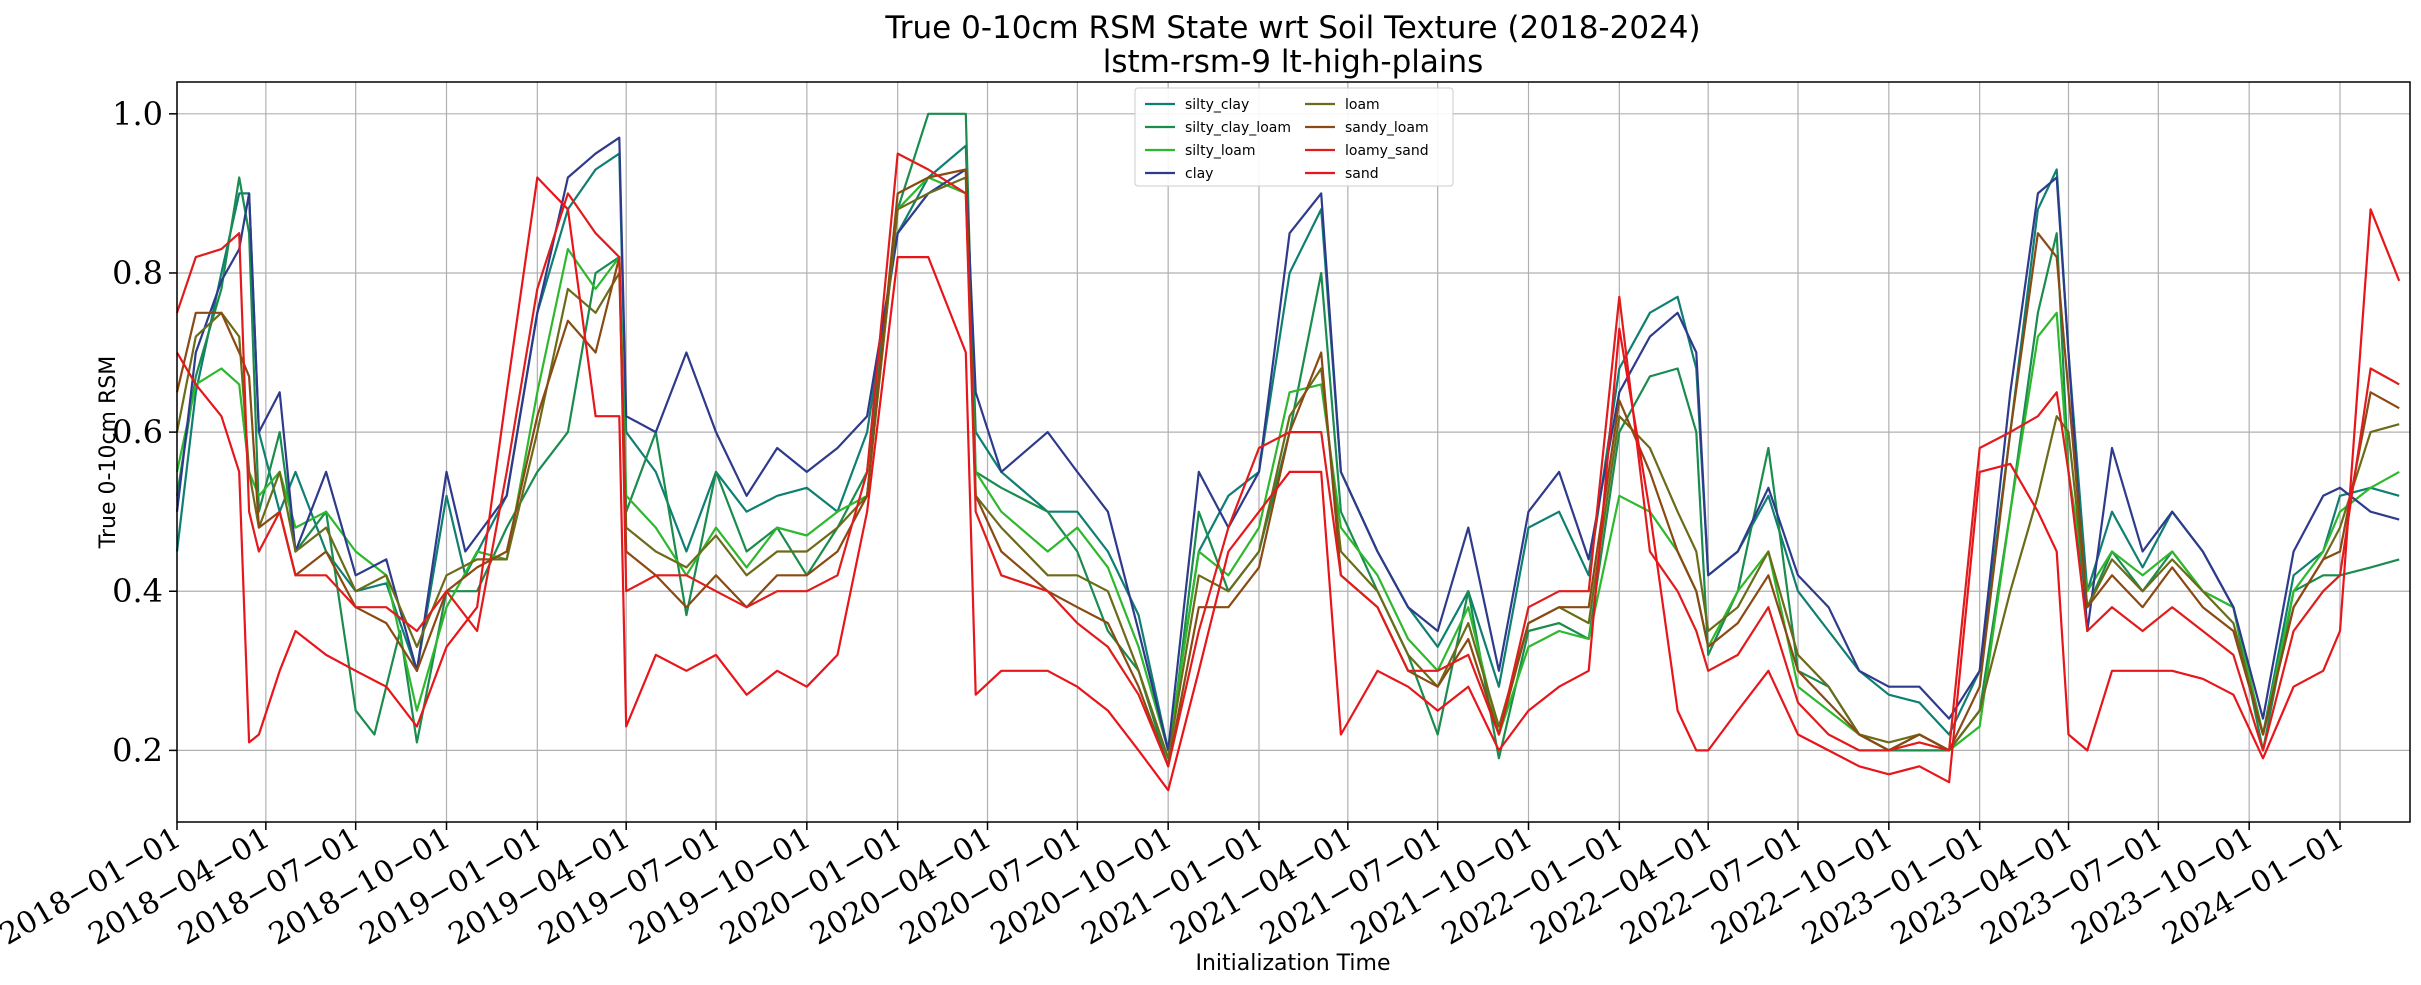 This screenshot has width=2421, height=985. I want to click on legend-label: silty_clay, so click(1217, 105).